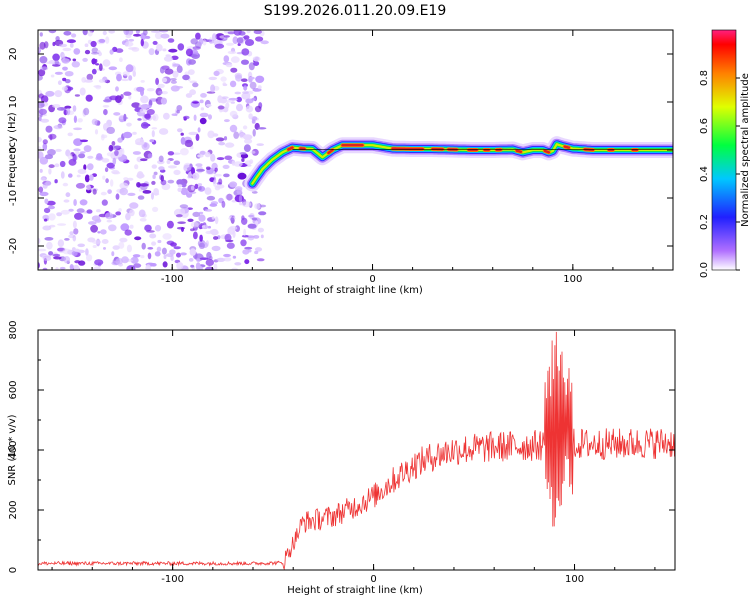  I want to click on spec-ytick-label: 0, so click(13, 150).